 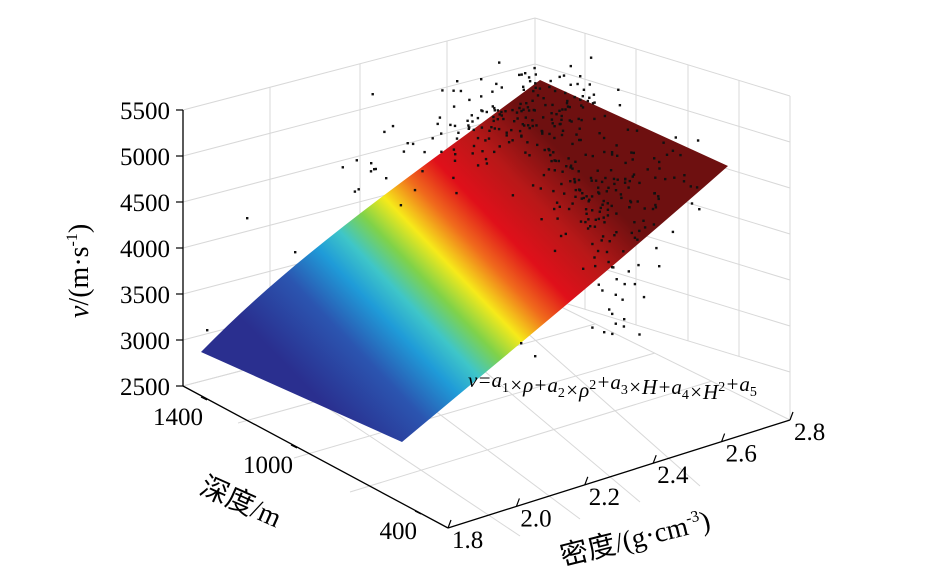 I want to click on depth-tick-mark, so click(x=294, y=446).